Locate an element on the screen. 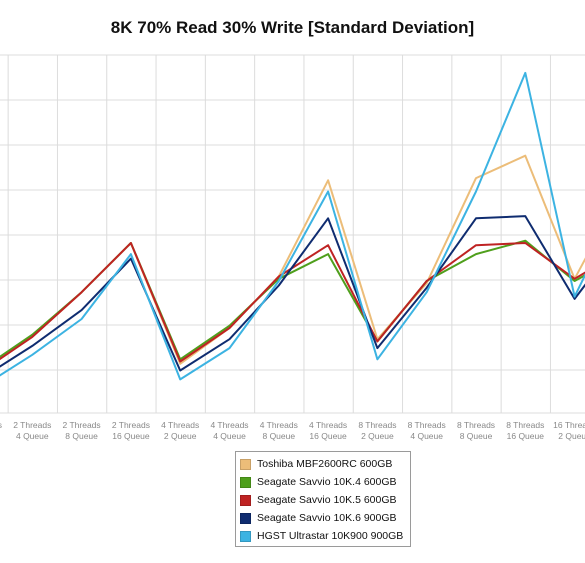 Image resolution: width=585 pixels, height=563 pixels. legend-label: Seagate Savvio 10K.5 600GB is located at coordinates (327, 500).